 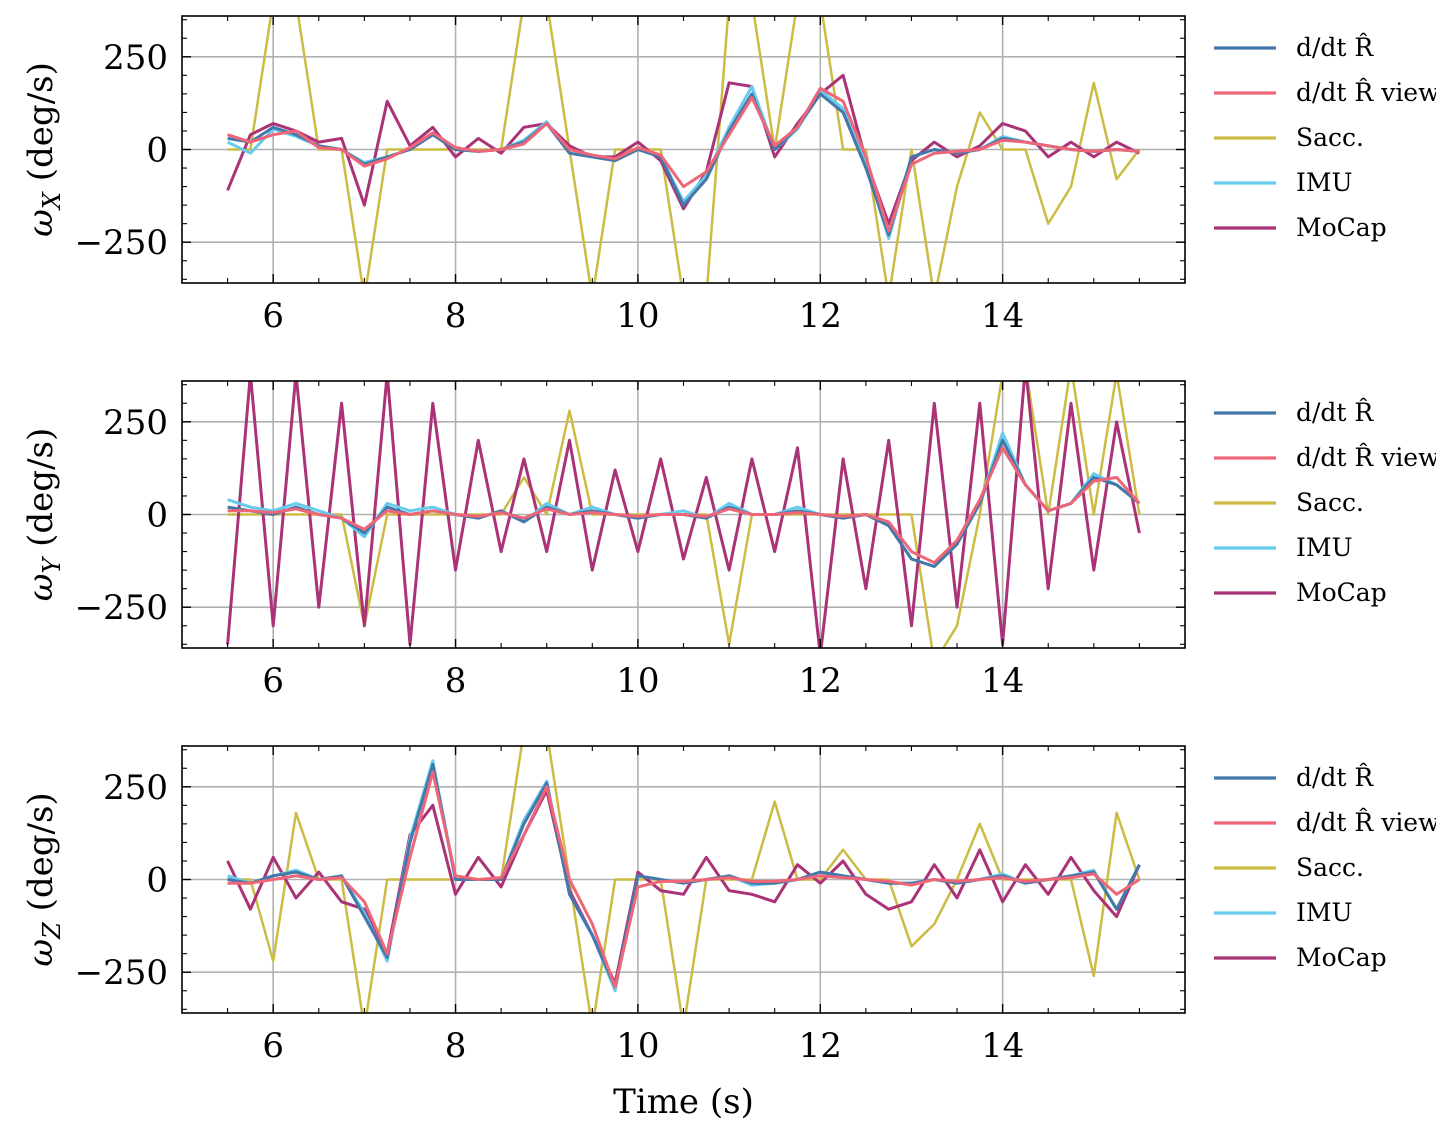 I want to click on y-axis-subscript: X, so click(x=52, y=201).